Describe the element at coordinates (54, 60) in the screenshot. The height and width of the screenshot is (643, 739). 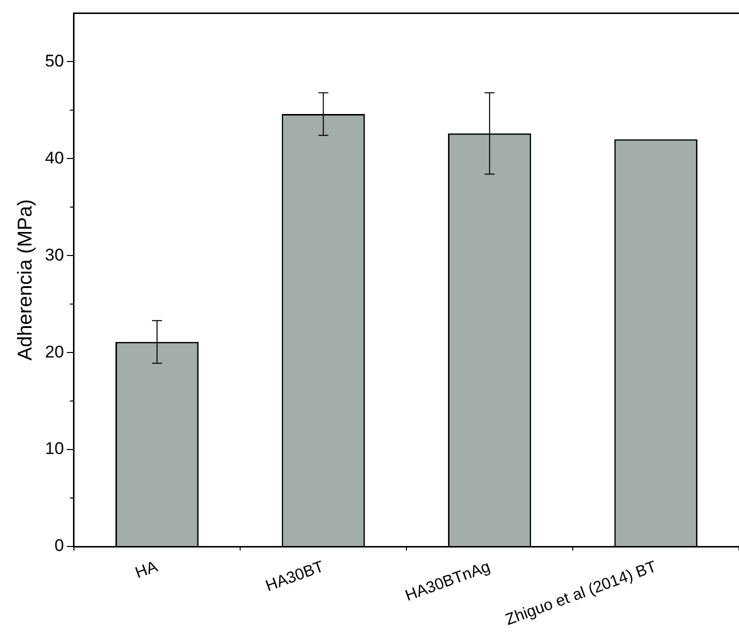
I see `y-tick-label: 50` at that location.